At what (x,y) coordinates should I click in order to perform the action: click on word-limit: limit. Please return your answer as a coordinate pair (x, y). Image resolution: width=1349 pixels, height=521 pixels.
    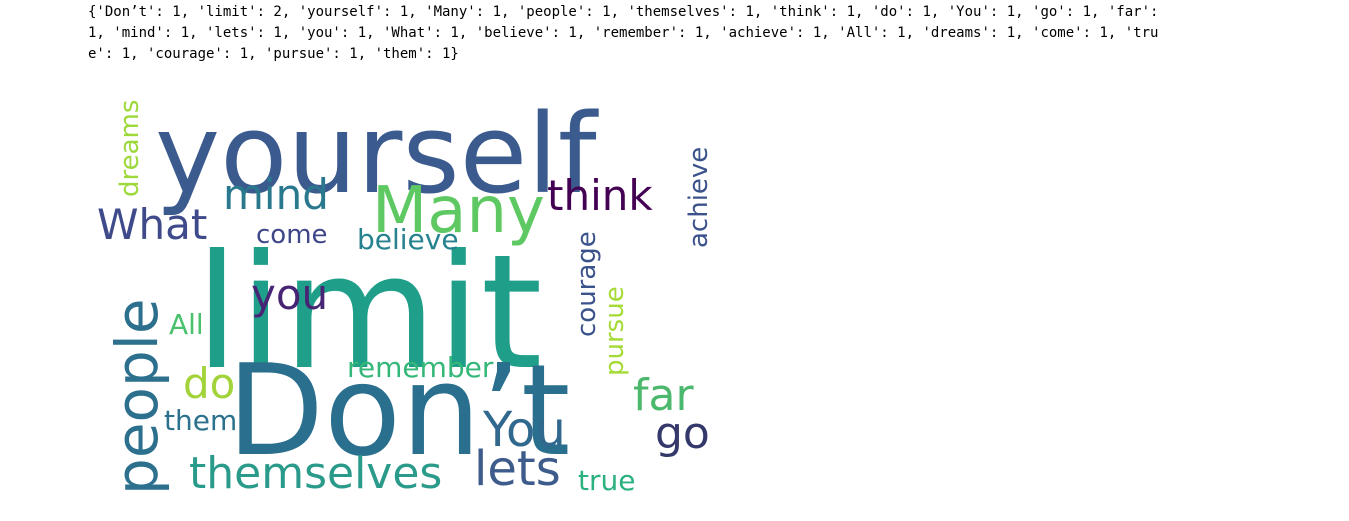
    Looking at the image, I should click on (369, 313).